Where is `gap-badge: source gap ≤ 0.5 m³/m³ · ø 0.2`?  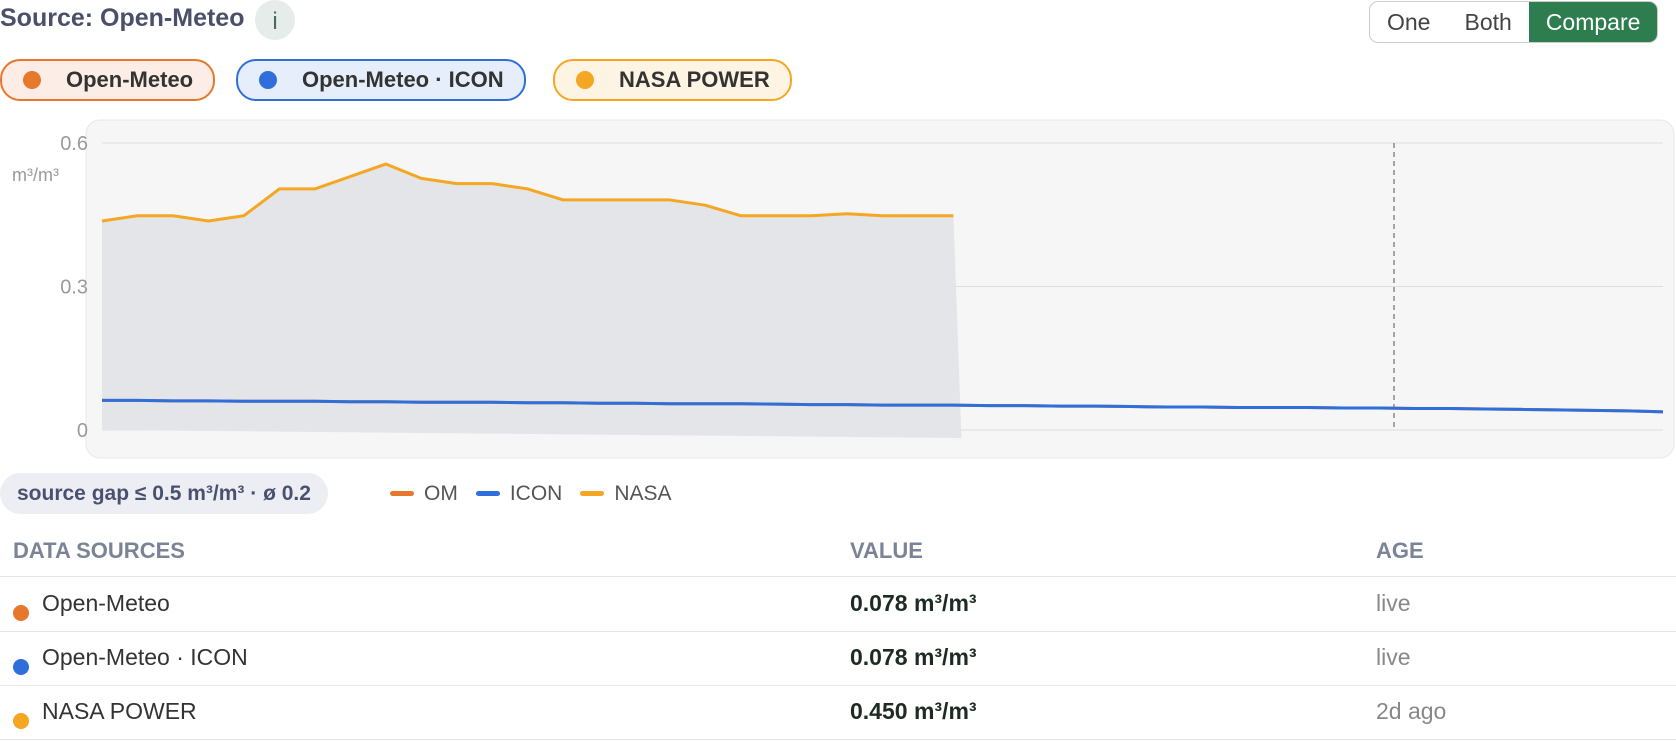
gap-badge: source gap ≤ 0.5 m³/m³ · ø 0.2 is located at coordinates (164, 493).